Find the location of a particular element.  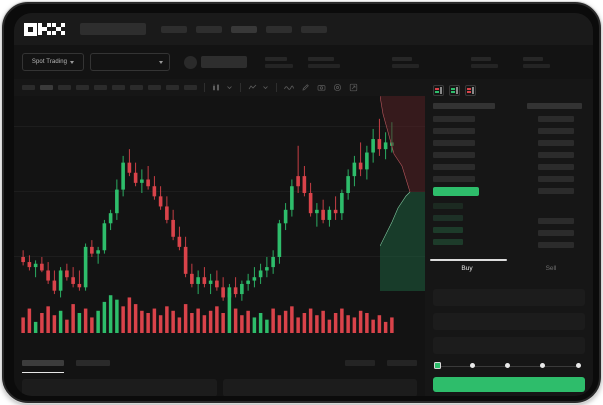

fullscreen-icon is located at coordinates (353, 87).